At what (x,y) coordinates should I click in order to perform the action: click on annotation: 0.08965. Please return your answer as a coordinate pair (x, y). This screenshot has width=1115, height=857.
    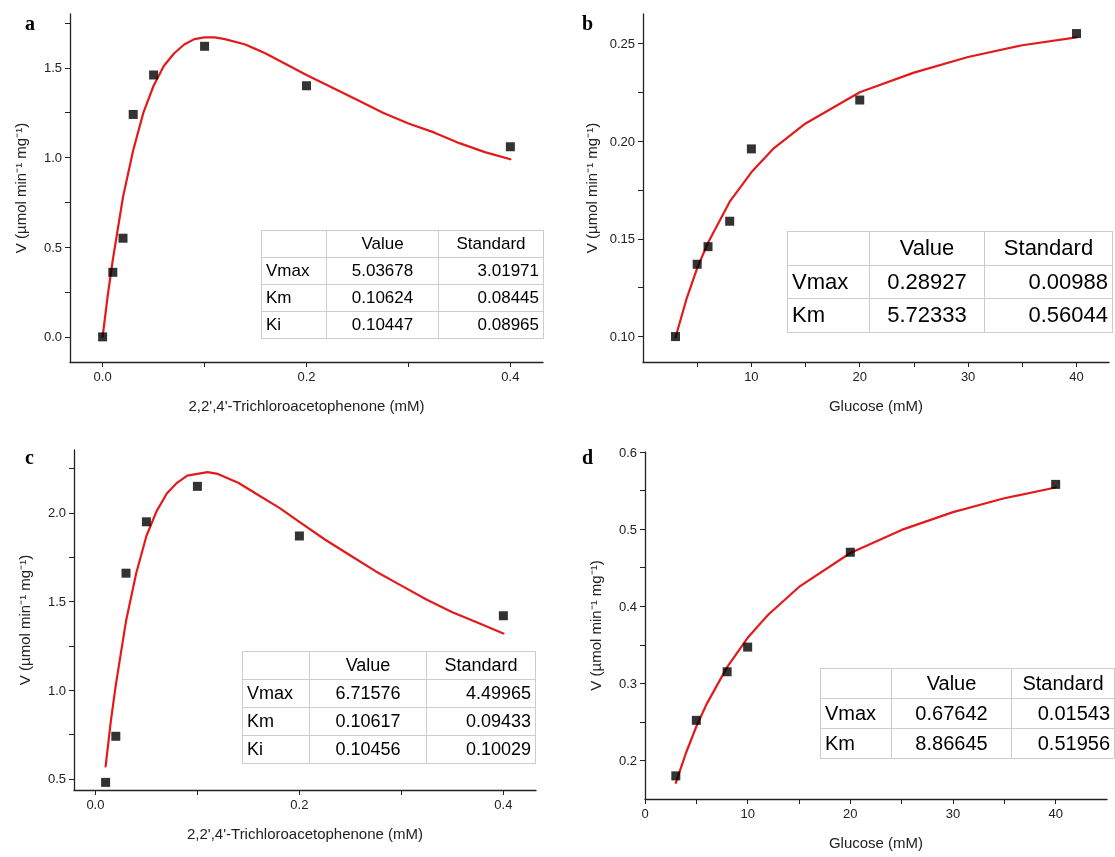
    Looking at the image, I should click on (491, 325).